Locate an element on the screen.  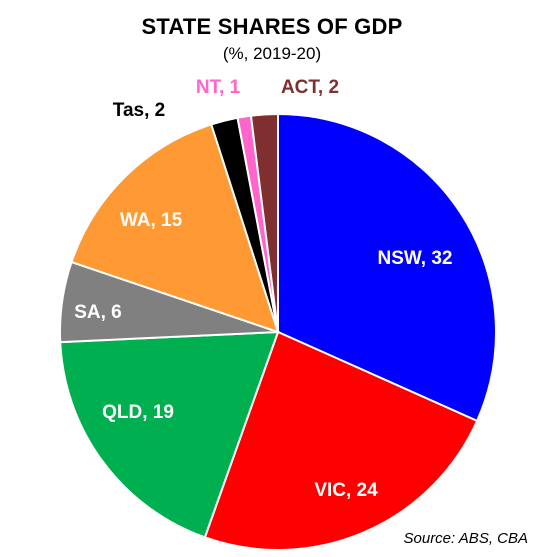
slice-label-qld: QLD, 19 is located at coordinates (138, 412).